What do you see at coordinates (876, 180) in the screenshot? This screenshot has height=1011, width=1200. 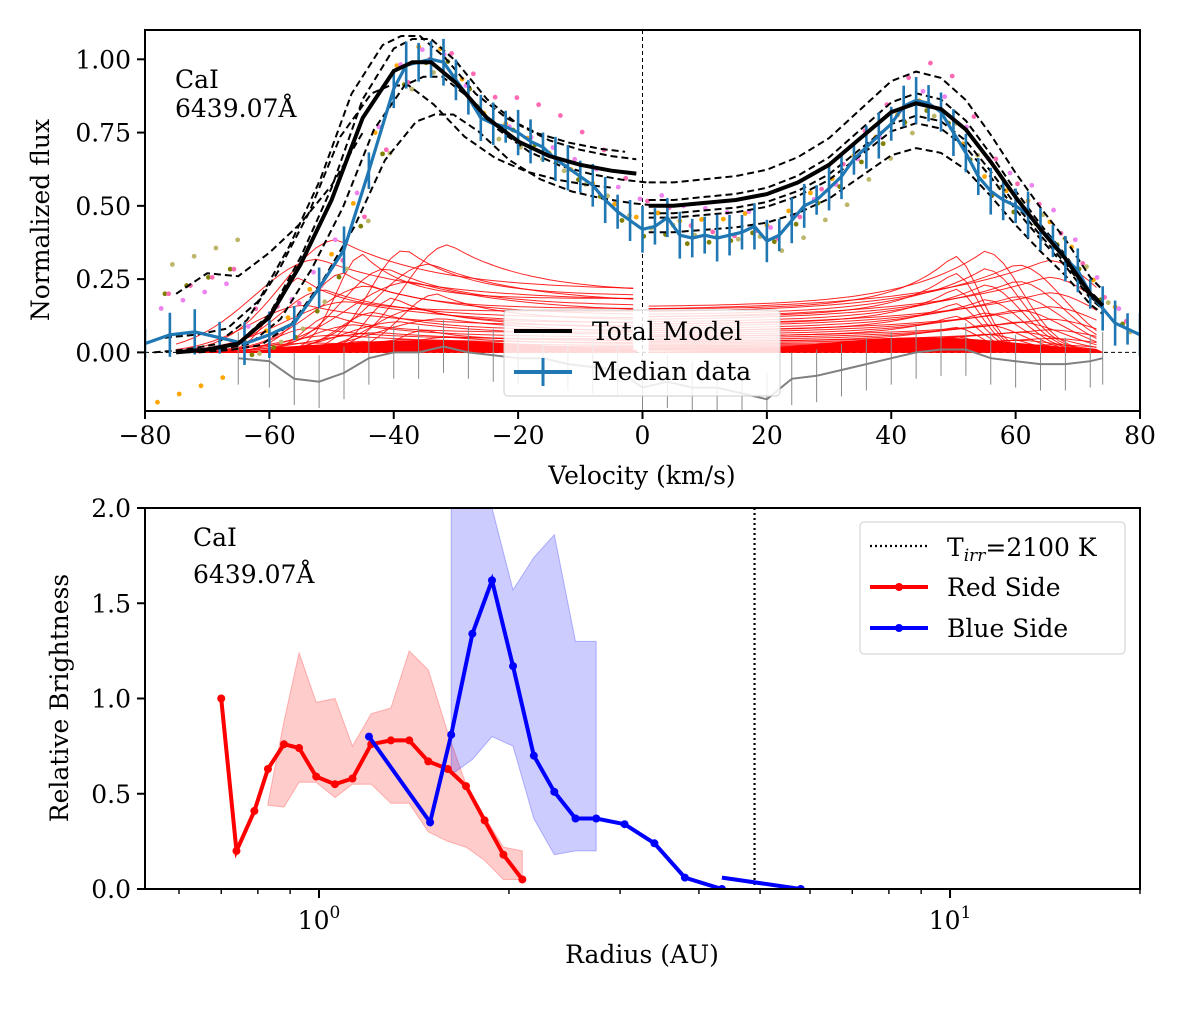 I see `dashed-model-red-side` at bounding box center [876, 180].